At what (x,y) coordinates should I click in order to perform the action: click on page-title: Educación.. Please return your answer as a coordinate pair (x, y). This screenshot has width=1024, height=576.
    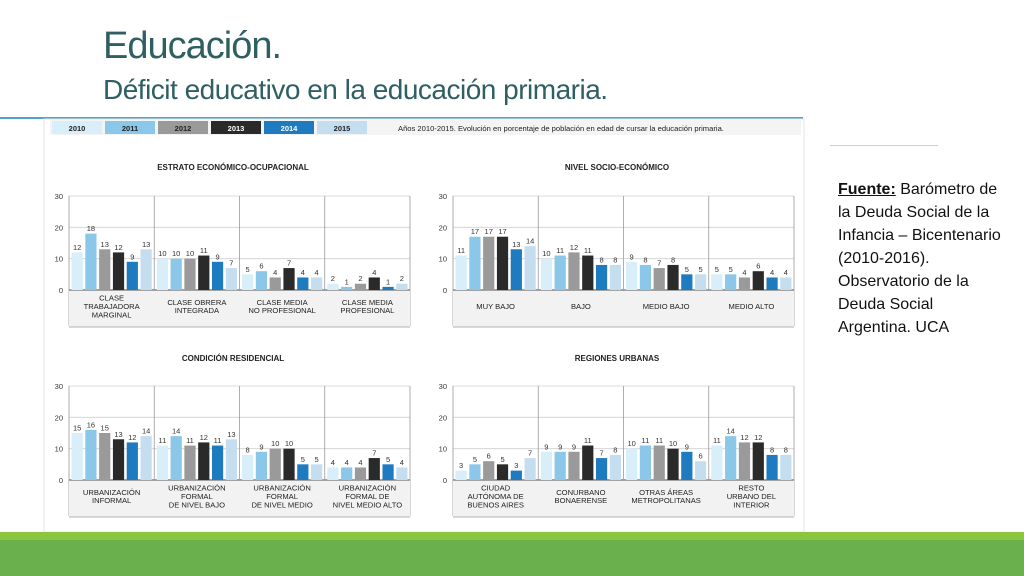
    Looking at the image, I should click on (192, 46).